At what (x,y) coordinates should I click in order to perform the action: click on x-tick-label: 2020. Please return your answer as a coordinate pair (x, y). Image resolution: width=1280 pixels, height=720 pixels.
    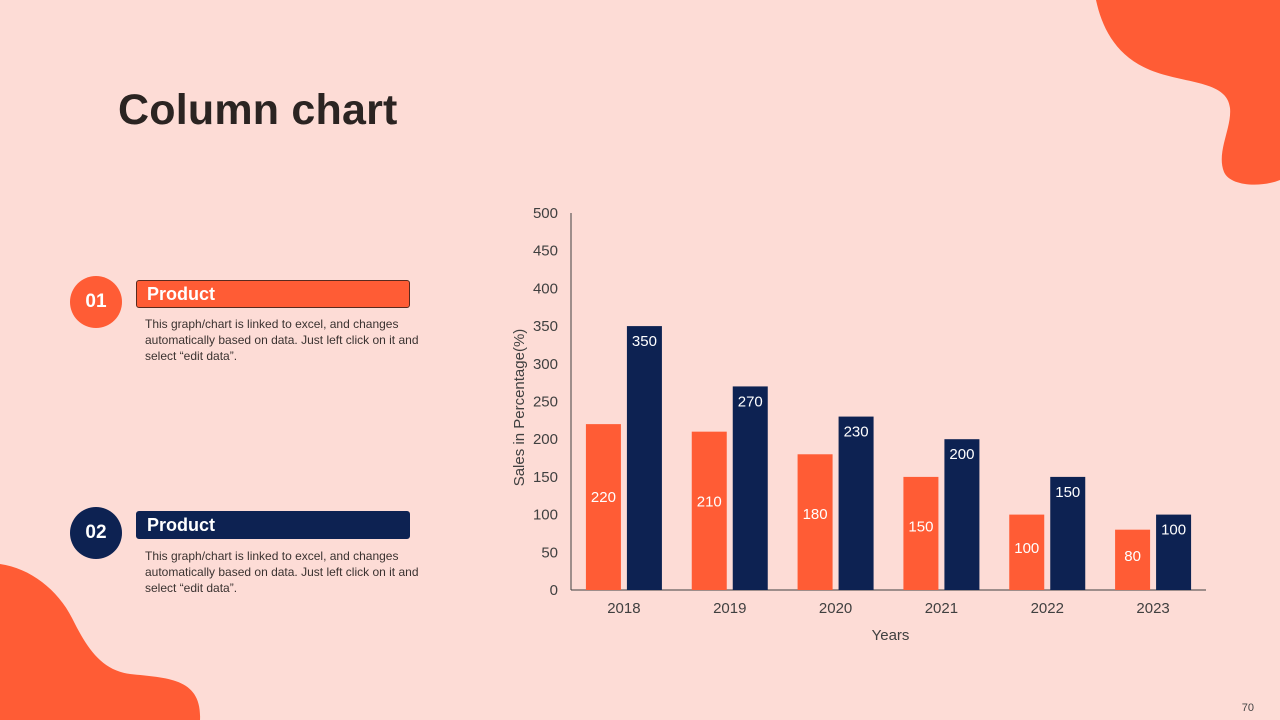
    Looking at the image, I should click on (835, 608).